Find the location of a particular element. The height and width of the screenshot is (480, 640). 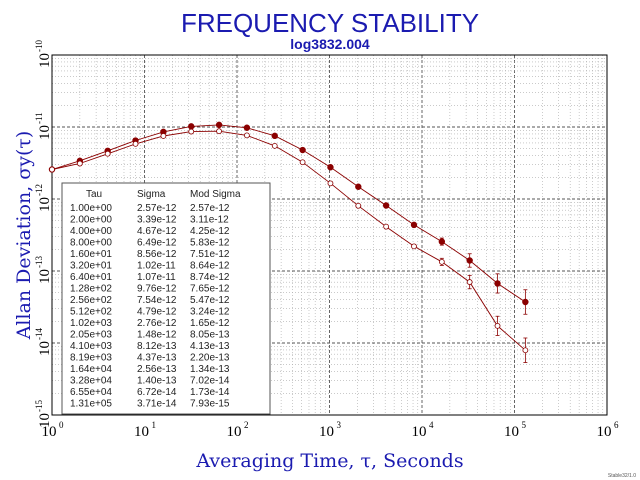

table-cell: 7.54e-12 is located at coordinates (157, 300).